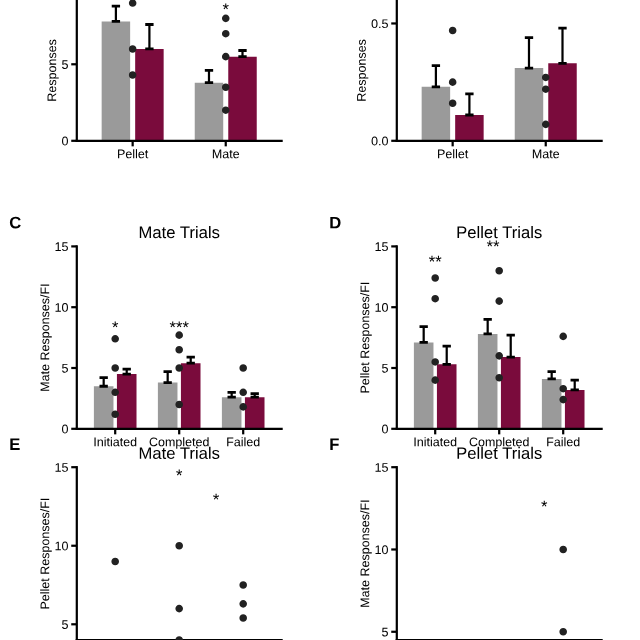 This screenshot has height=640, width=640. Describe the element at coordinates (179, 324) in the screenshot. I see `annotation: ***` at that location.